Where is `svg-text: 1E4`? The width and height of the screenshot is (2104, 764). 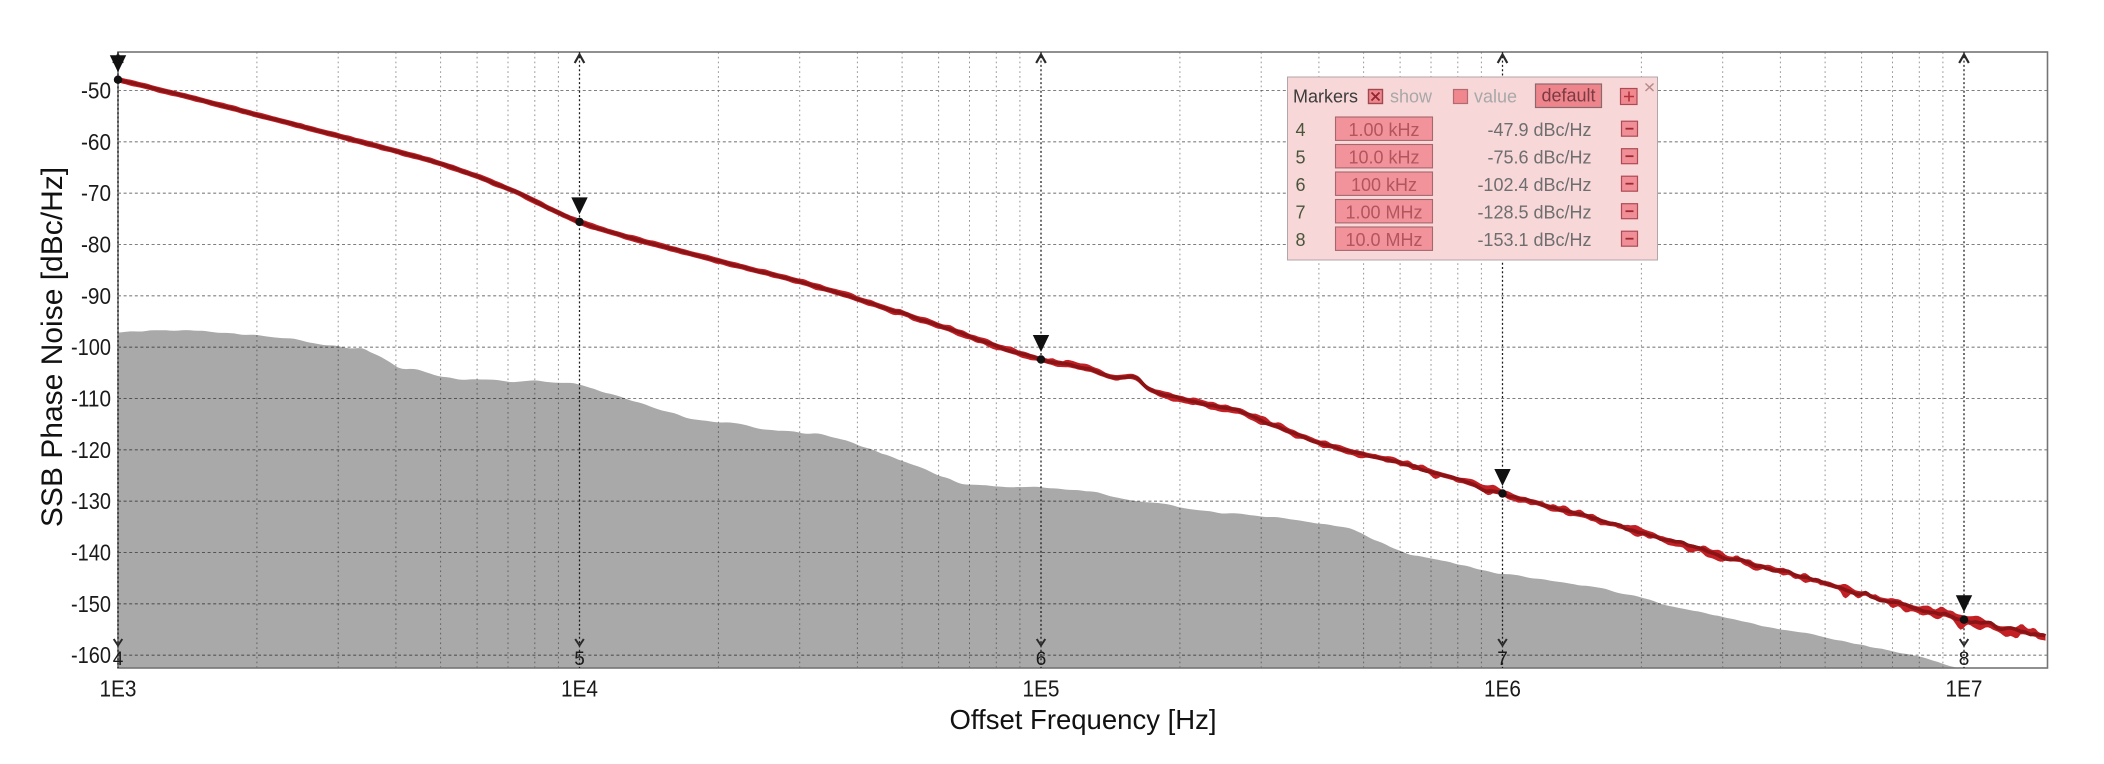 svg-text: 1E4 is located at coordinates (579, 689).